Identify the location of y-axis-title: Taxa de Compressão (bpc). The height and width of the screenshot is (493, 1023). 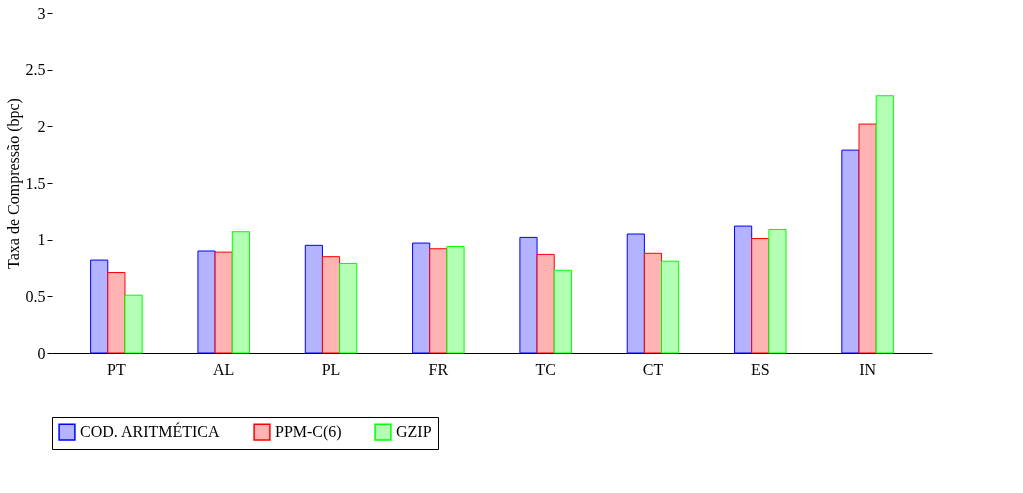
(13, 183).